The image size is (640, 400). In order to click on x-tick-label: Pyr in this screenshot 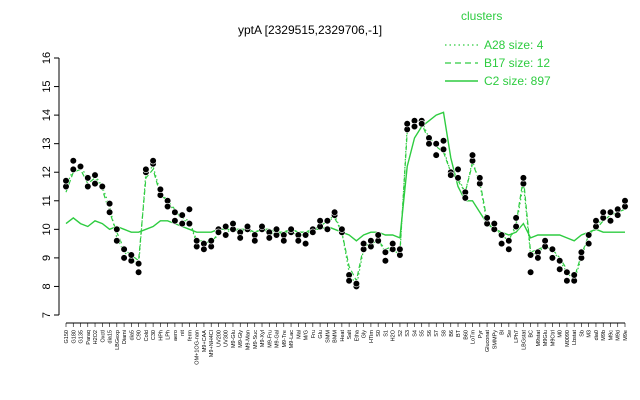, I will do `click(481, 334)`.